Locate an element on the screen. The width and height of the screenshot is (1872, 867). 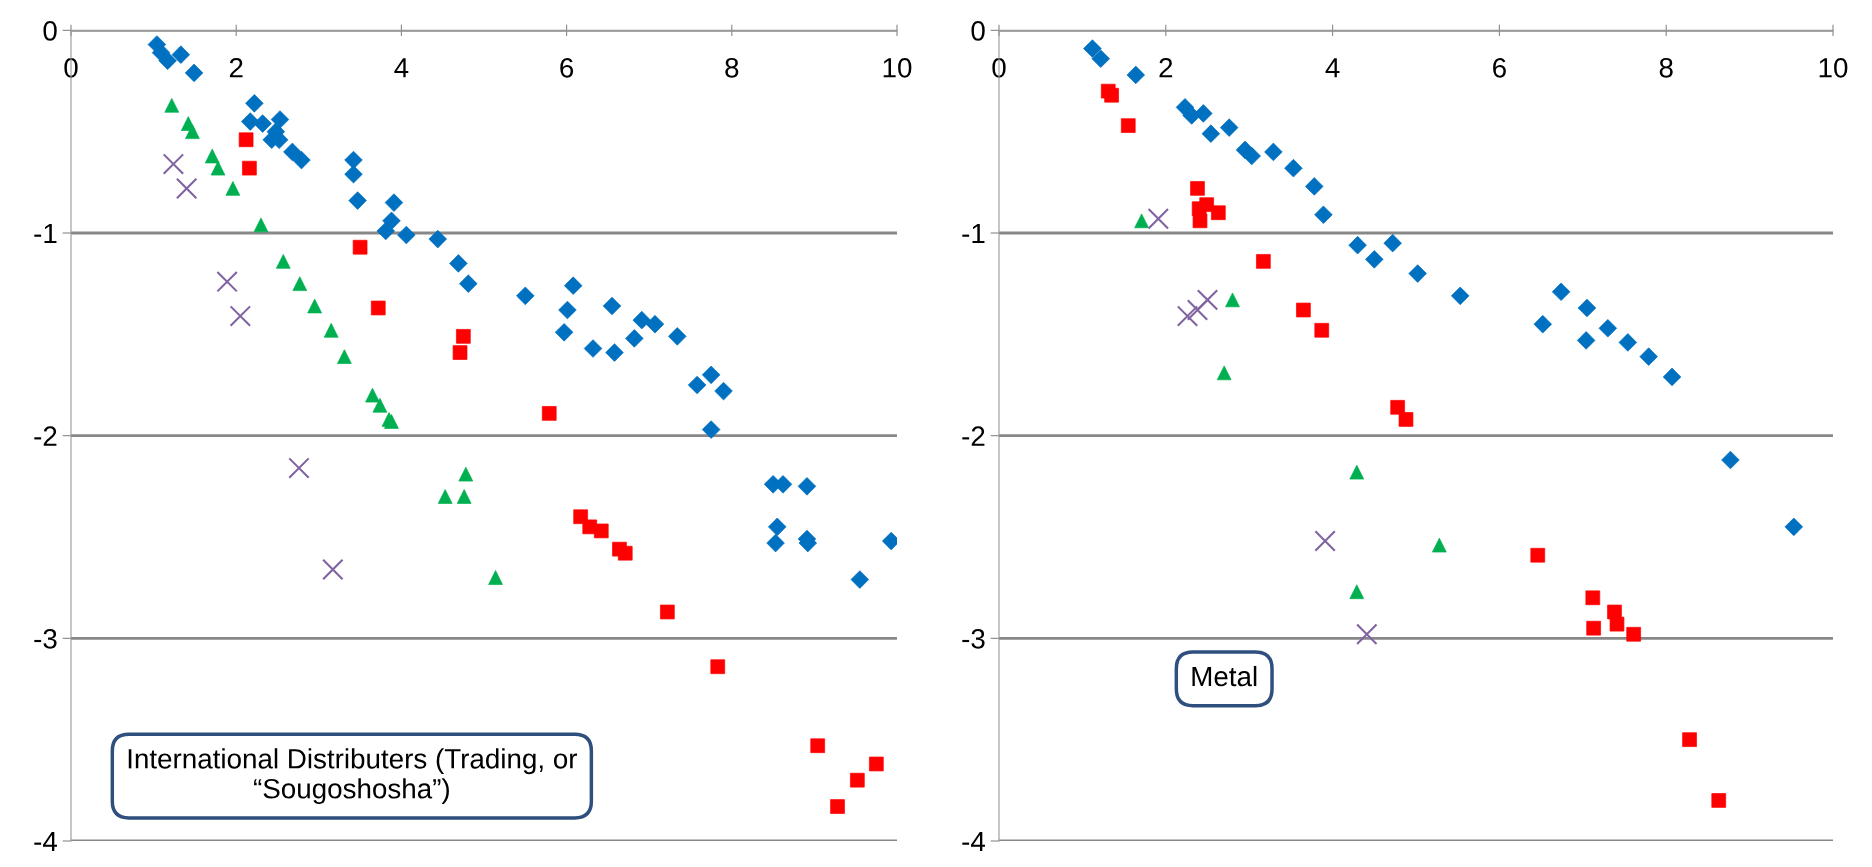
annotation: International Distributers (Trading, or “Sougoshosha”) is located at coordinates (353, 776).